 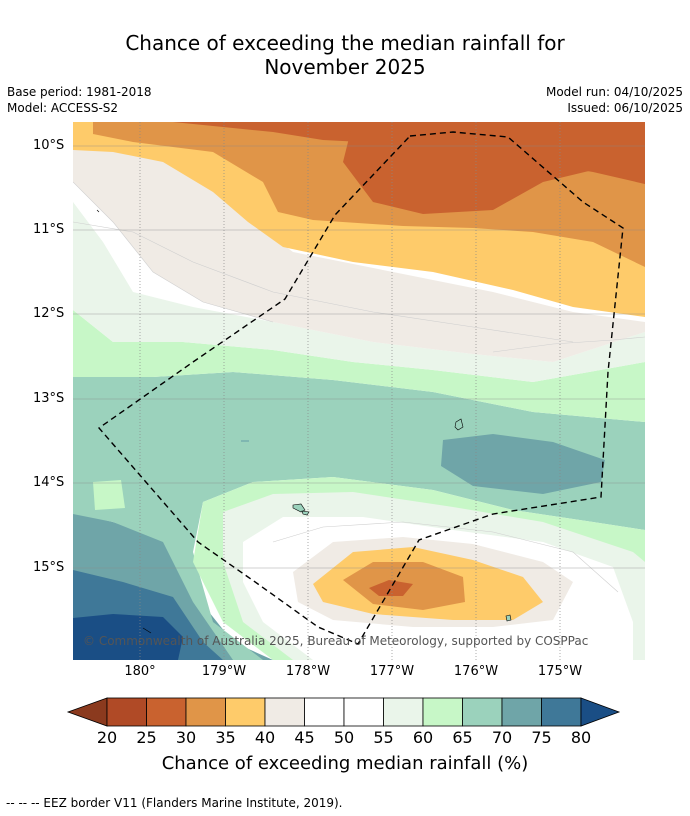 I want to click on lat-label-14S: 14°S, so click(x=49, y=482).